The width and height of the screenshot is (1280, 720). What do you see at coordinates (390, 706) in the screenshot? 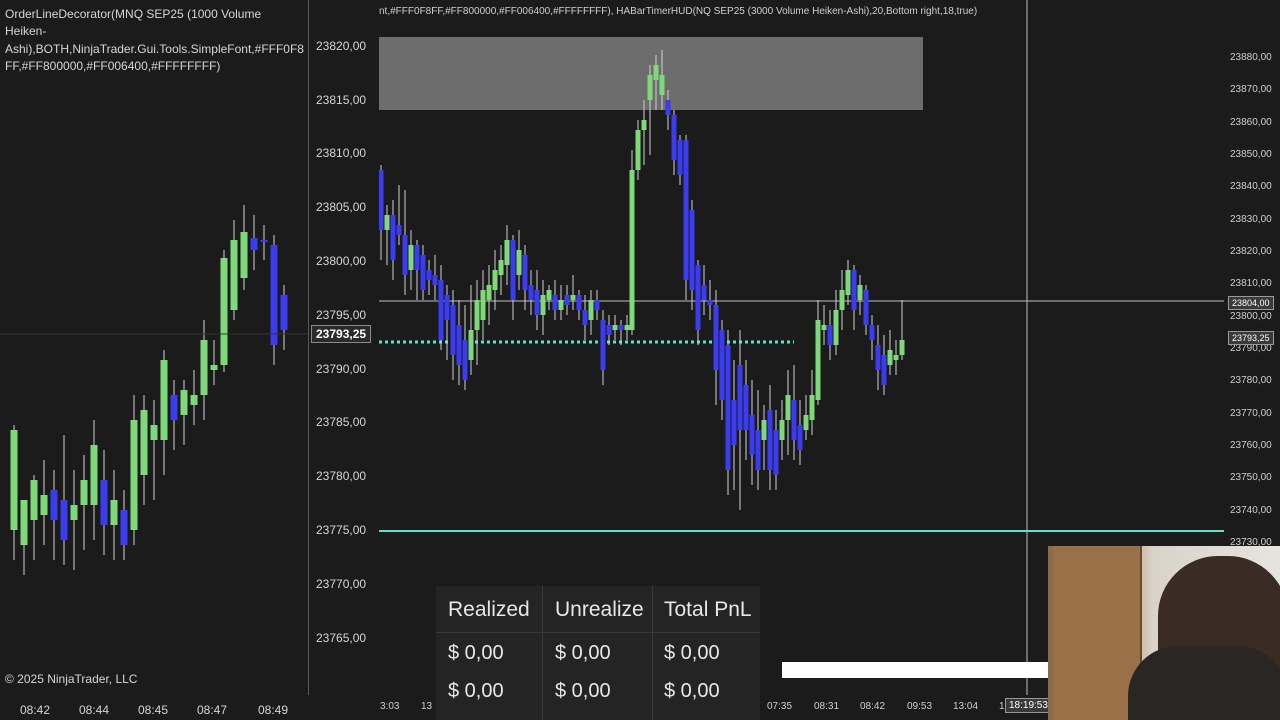
I see `main-time-label: 3:03` at bounding box center [390, 706].